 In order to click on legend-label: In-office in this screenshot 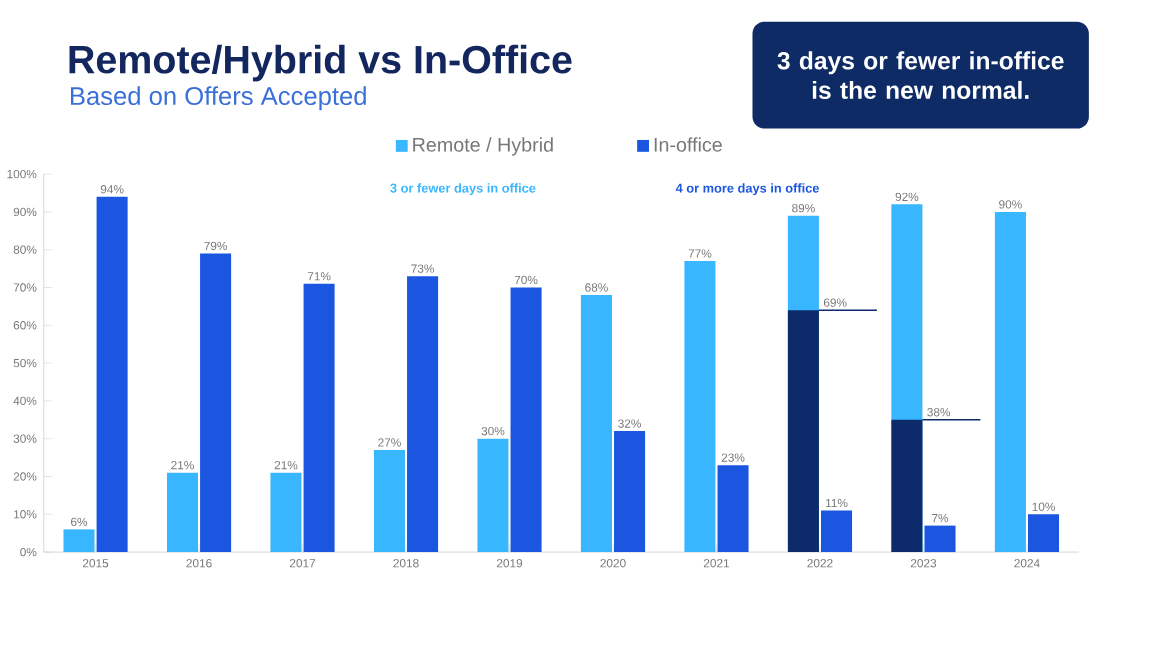, I will do `click(688, 145)`.